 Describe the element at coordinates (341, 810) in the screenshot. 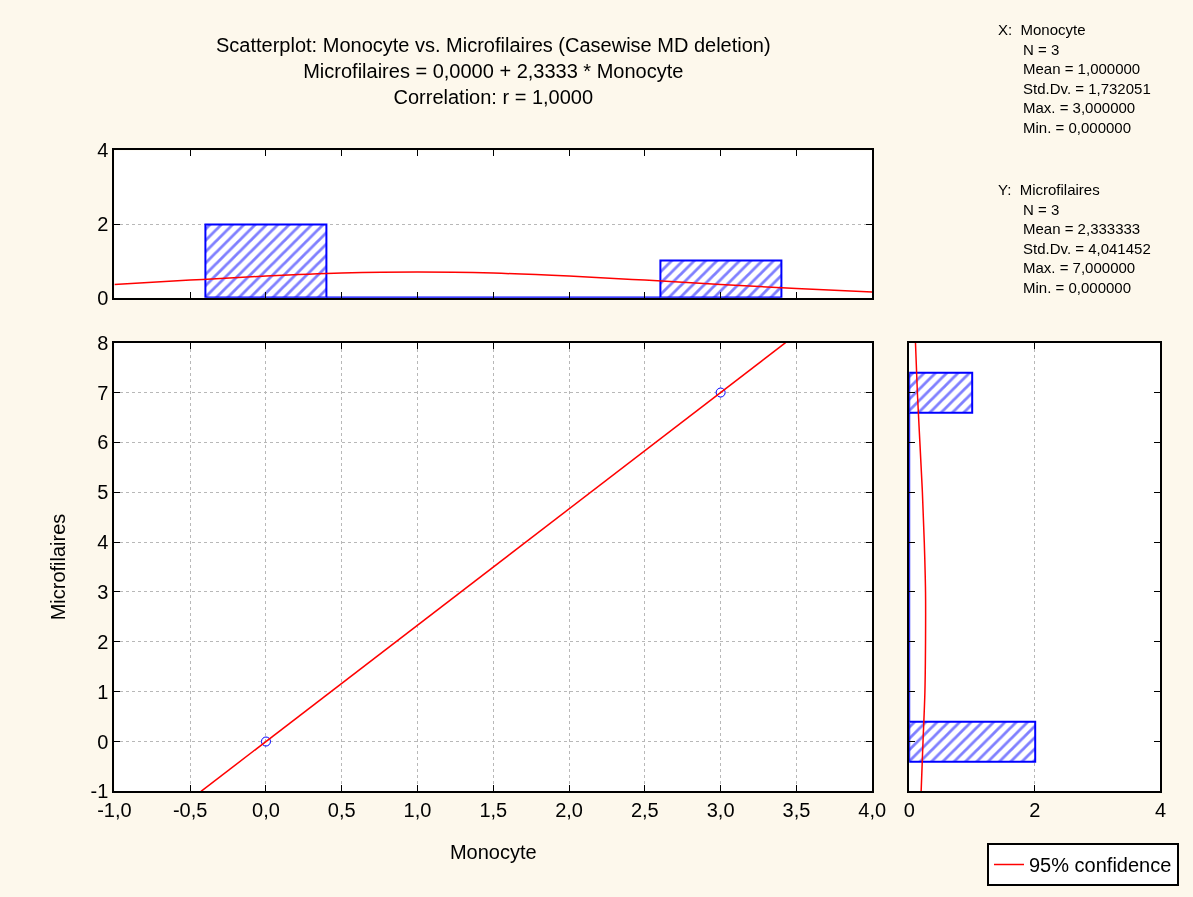

I see `x-tick-label: 0,5` at that location.